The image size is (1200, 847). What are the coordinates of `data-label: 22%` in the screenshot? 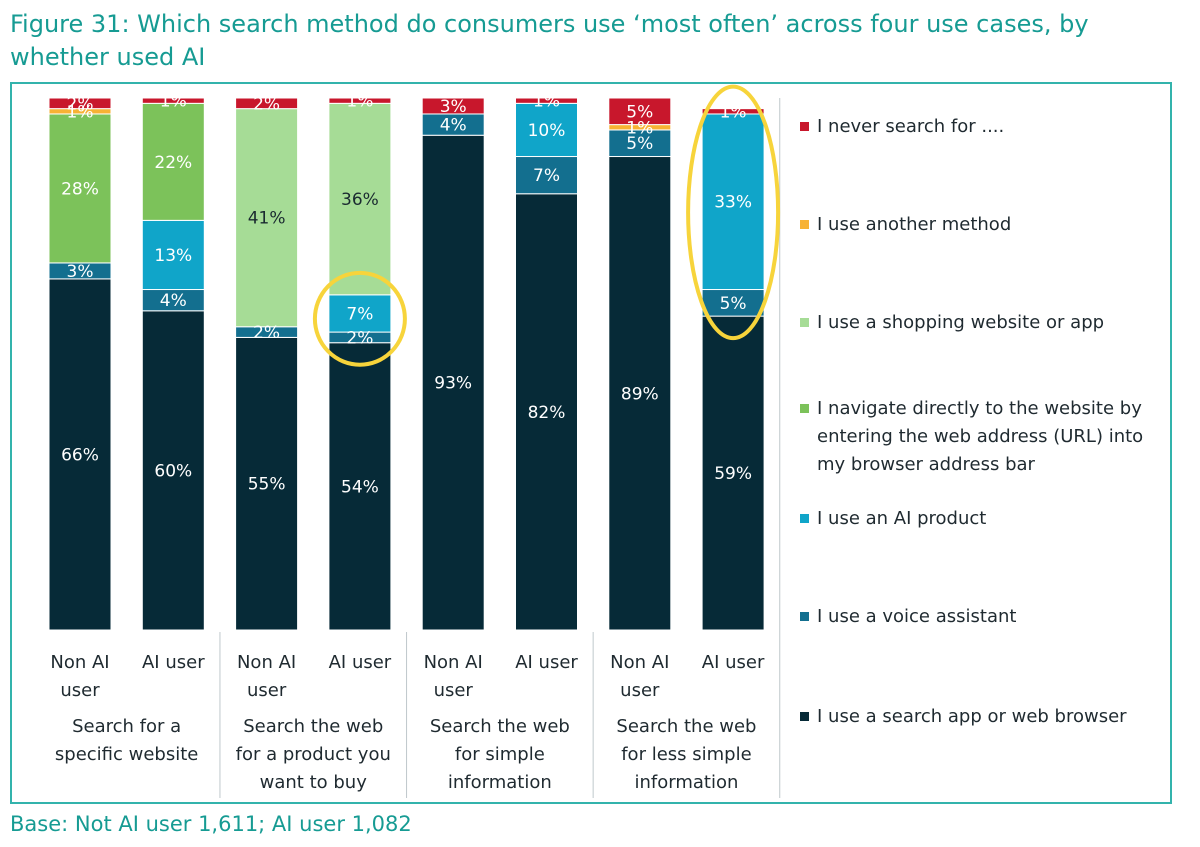 It's located at (173, 163).